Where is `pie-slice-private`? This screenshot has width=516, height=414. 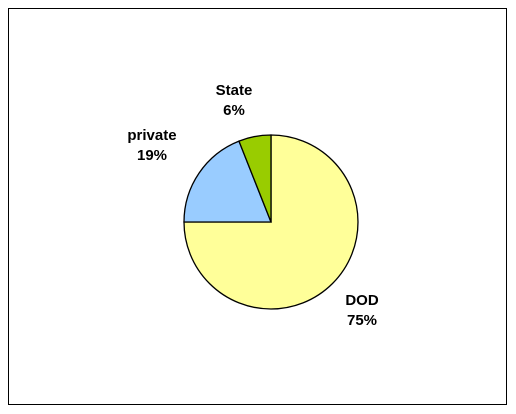
pie-slice-private is located at coordinates (227, 181).